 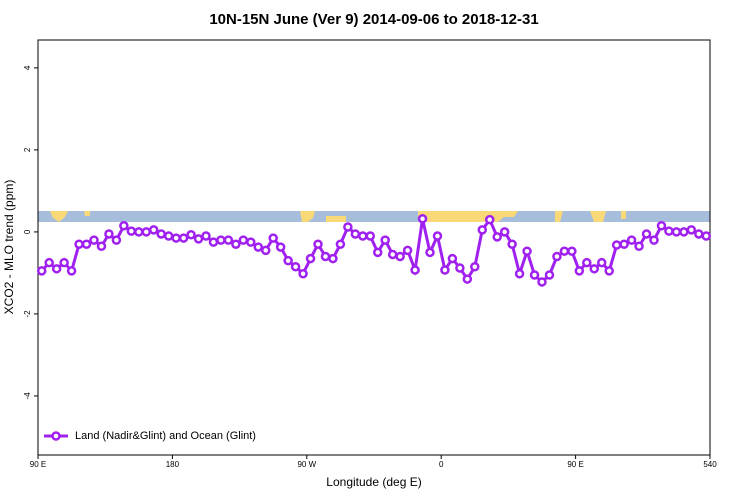 What do you see at coordinates (9, 247) in the screenshot?
I see `y-axis-label: XCO2 - MLO trend (ppm)` at bounding box center [9, 247].